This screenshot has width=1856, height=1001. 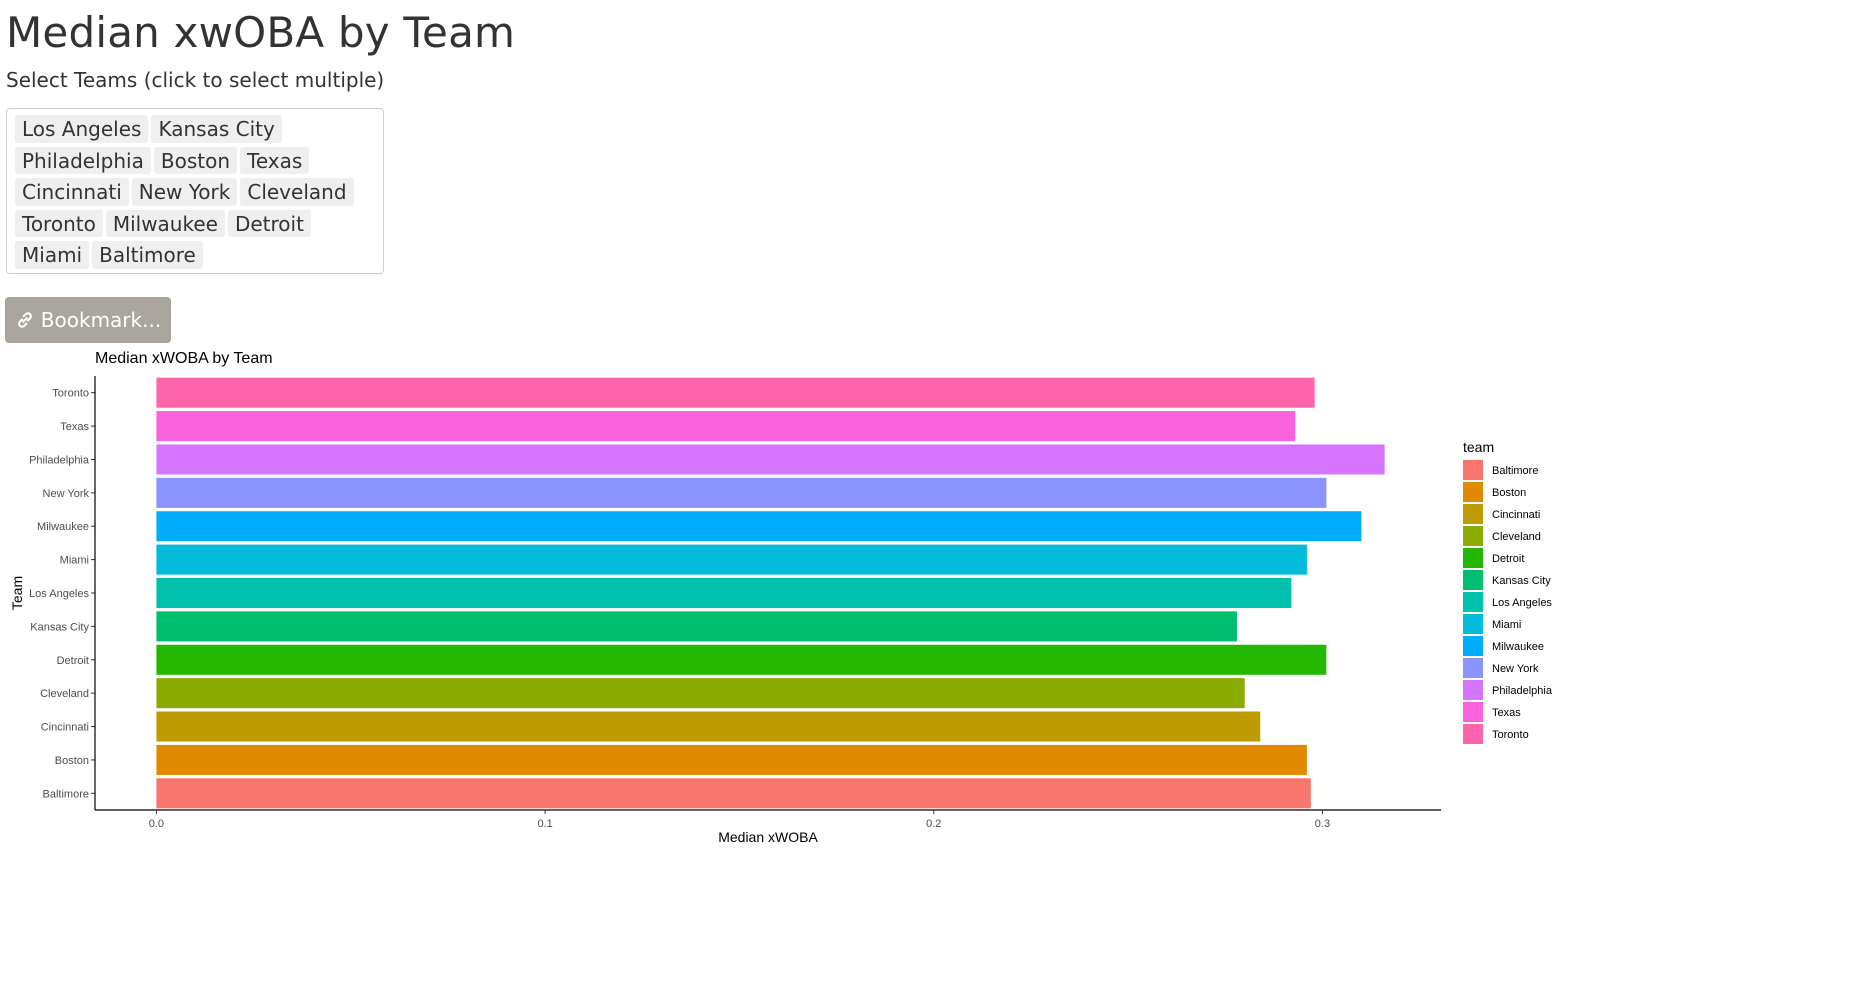 What do you see at coordinates (147, 255) in the screenshot?
I see `team-chip: Baltimore` at bounding box center [147, 255].